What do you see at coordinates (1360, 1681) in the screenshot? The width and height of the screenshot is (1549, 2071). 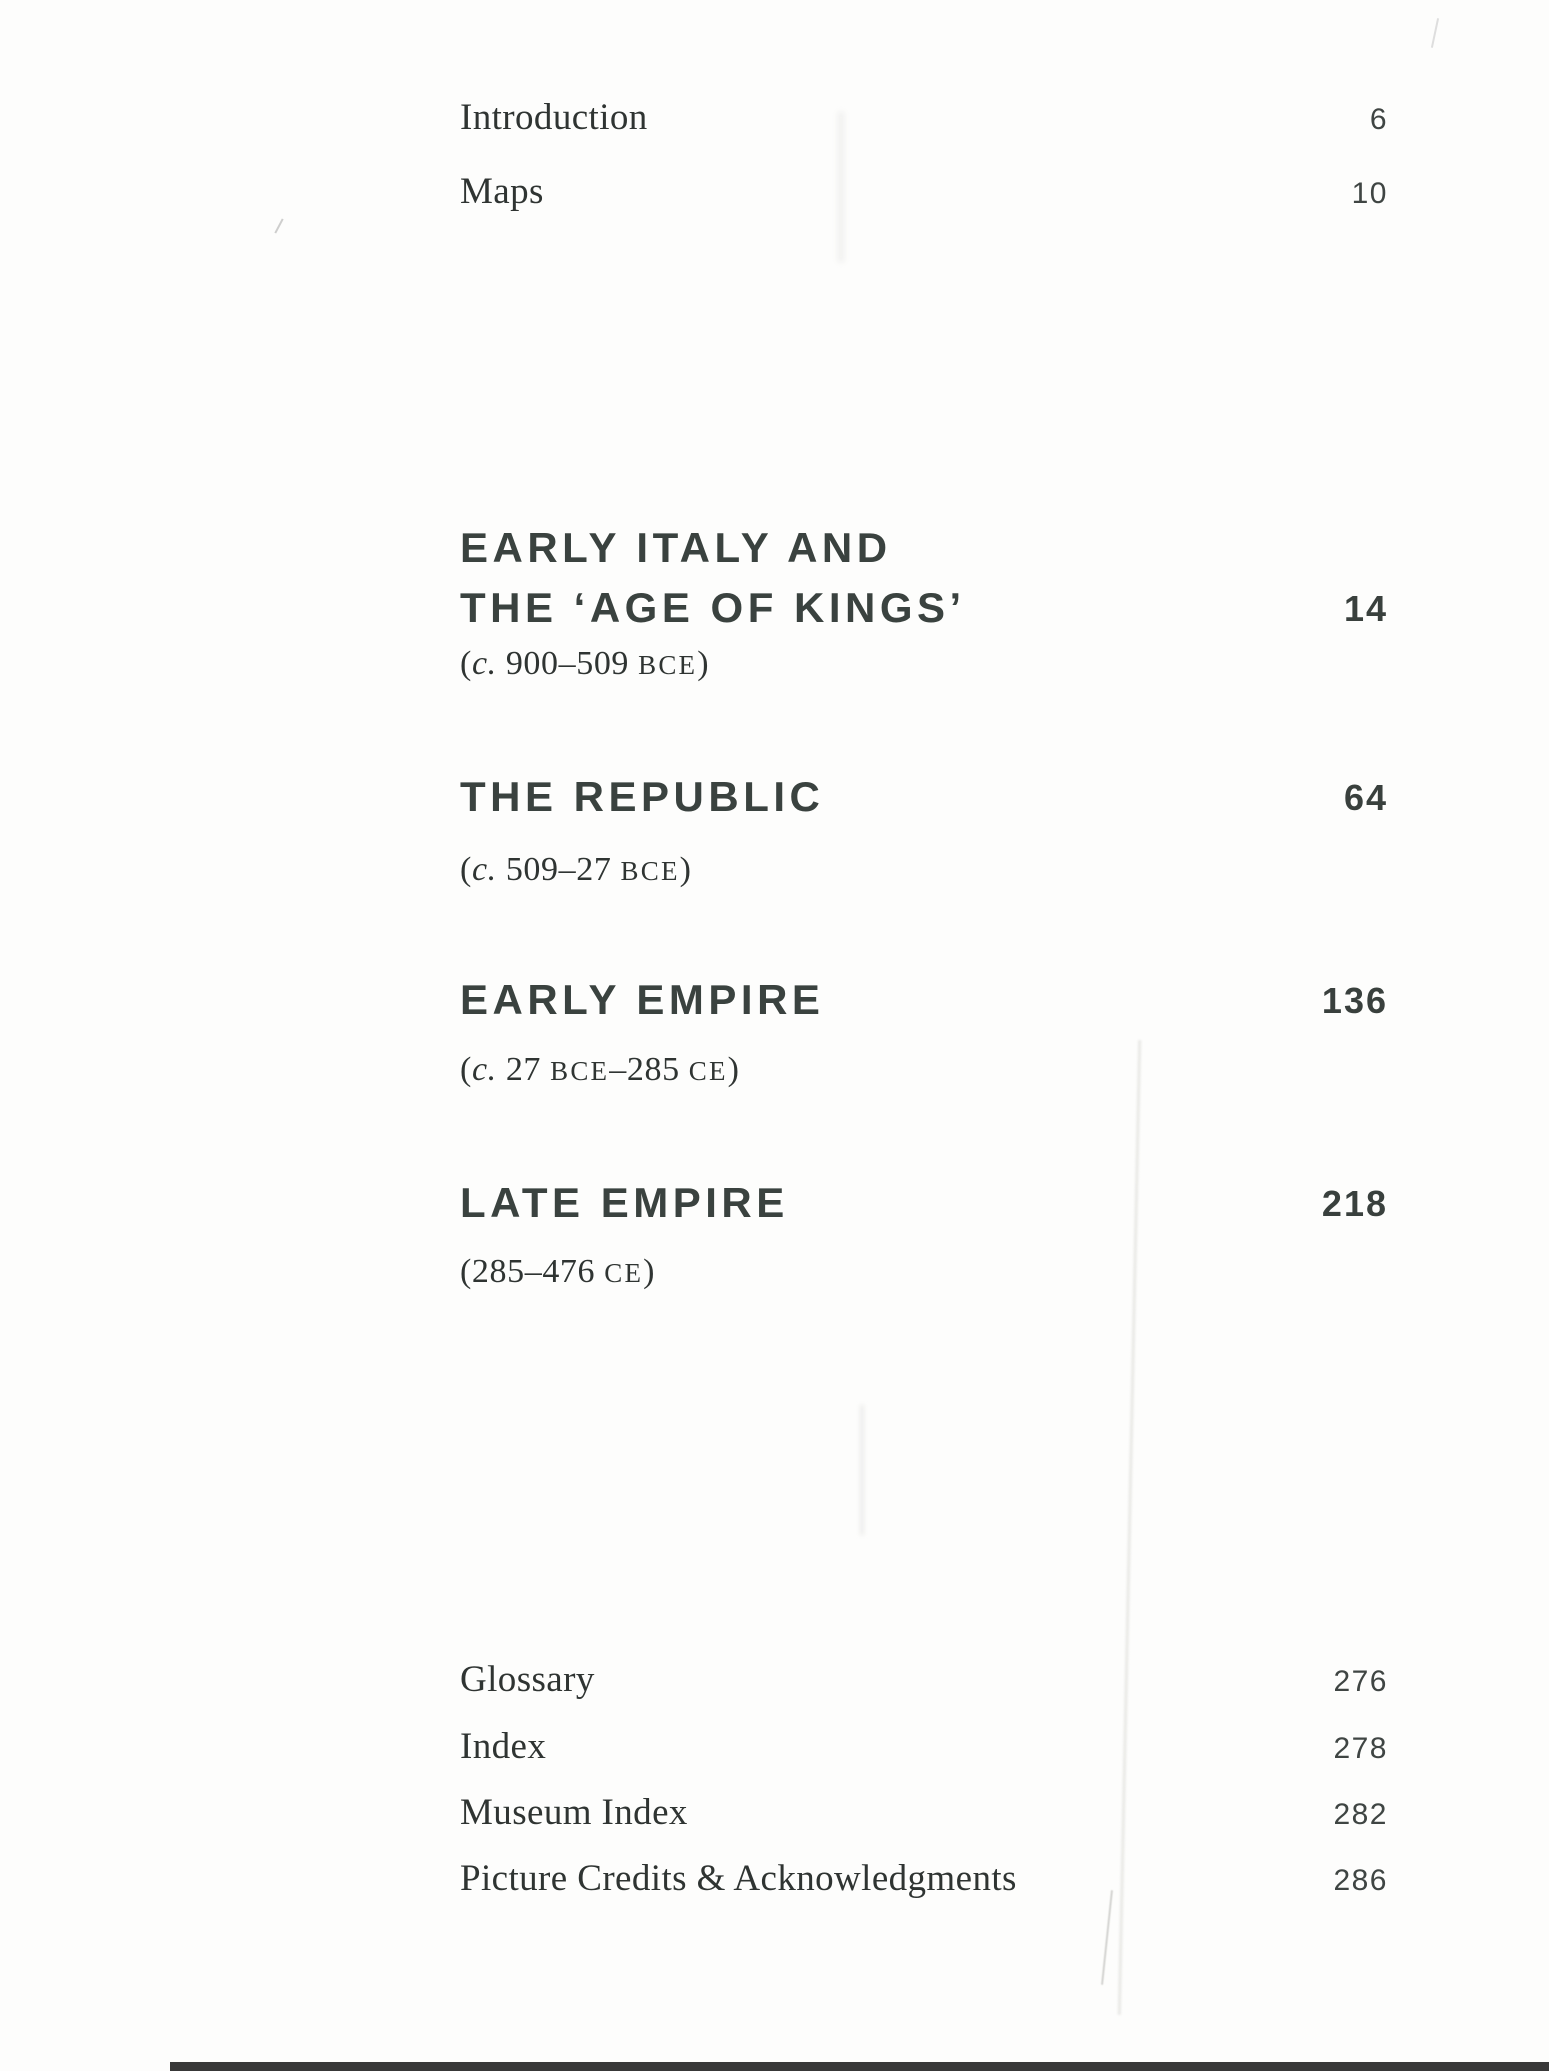 I see `toc-item-page-number: 276` at bounding box center [1360, 1681].